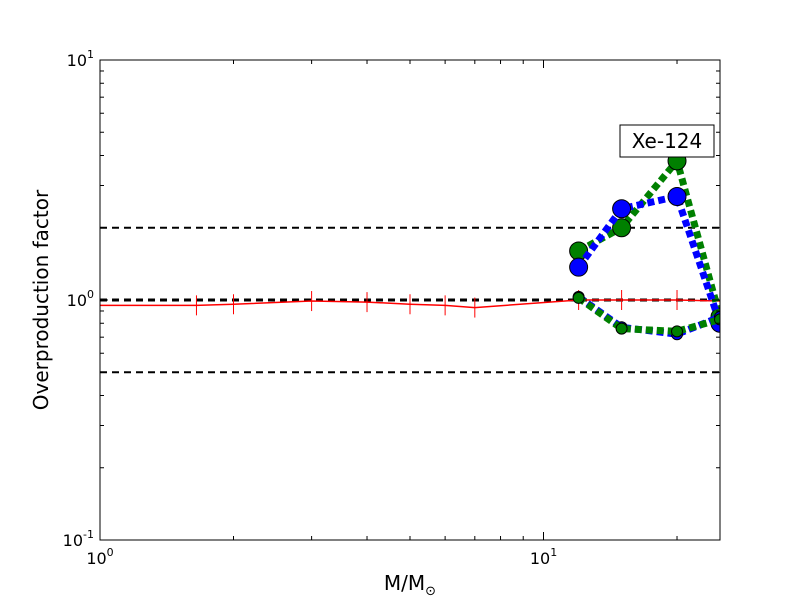 Image resolution: width=800 pixels, height=600 pixels. I want to click on series-1-point, so click(622, 228).